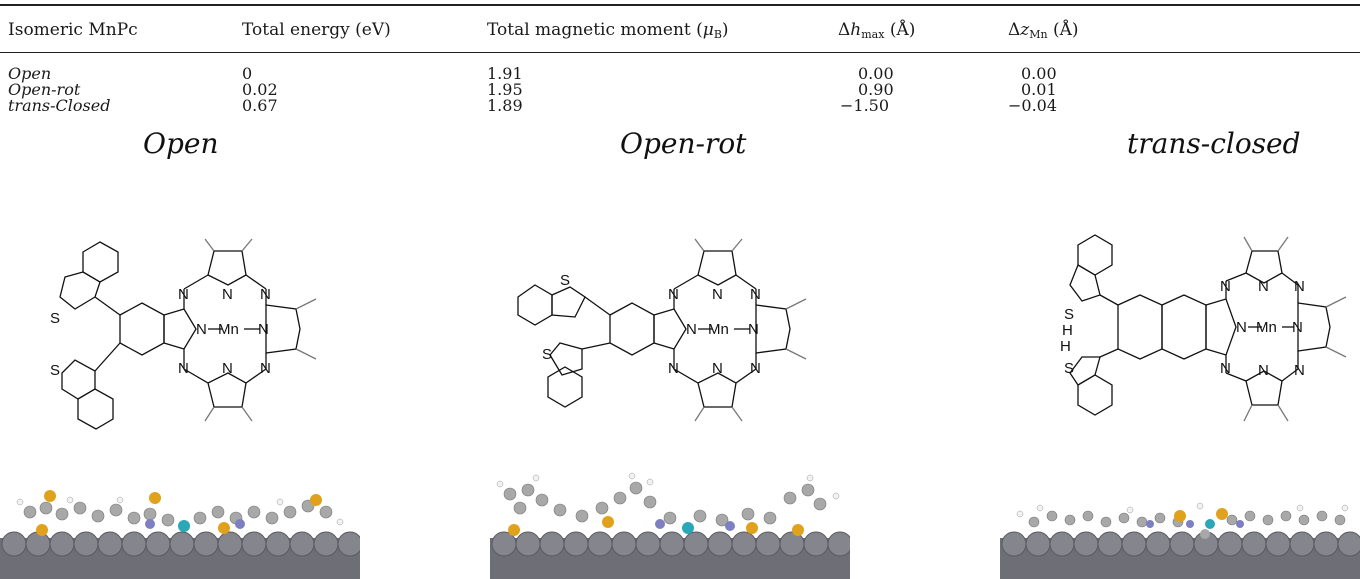 Image resolution: width=1360 pixels, height=579 pixels. I want to click on row-0-moment: 1.91, so click(505, 73).